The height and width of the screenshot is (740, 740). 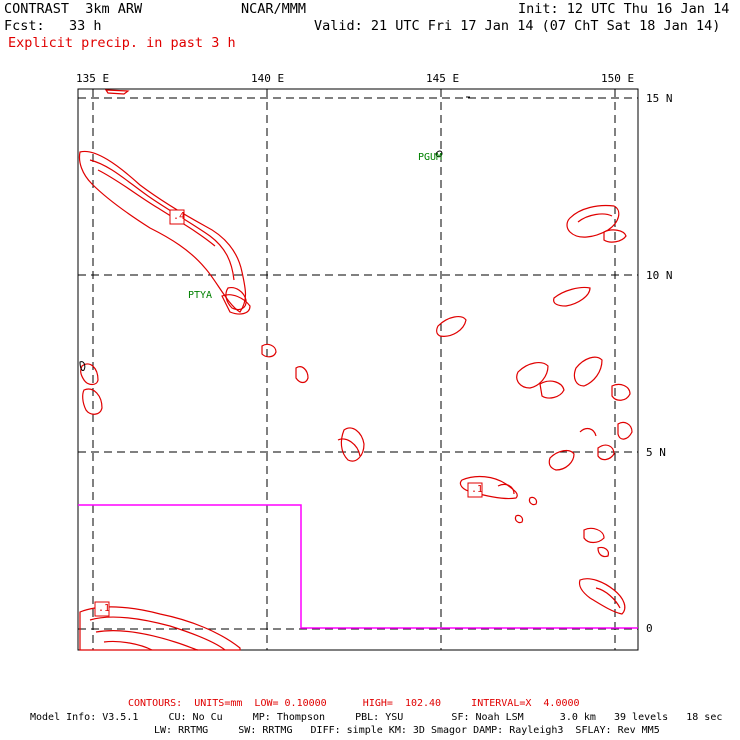 What do you see at coordinates (82, 366) in the screenshot?
I see `island-coastline` at bounding box center [82, 366].